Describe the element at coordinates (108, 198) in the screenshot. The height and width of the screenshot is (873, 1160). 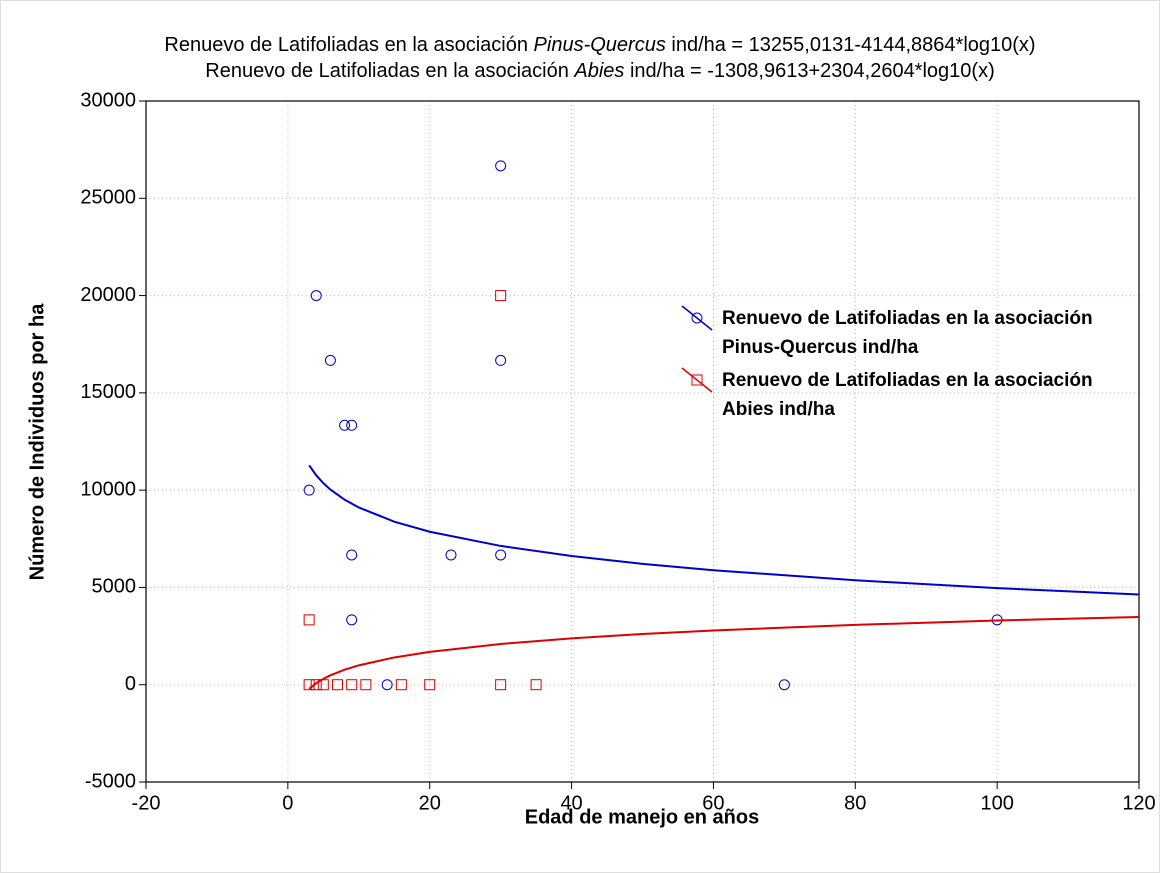
I see `y-tick-label: 25000` at that location.